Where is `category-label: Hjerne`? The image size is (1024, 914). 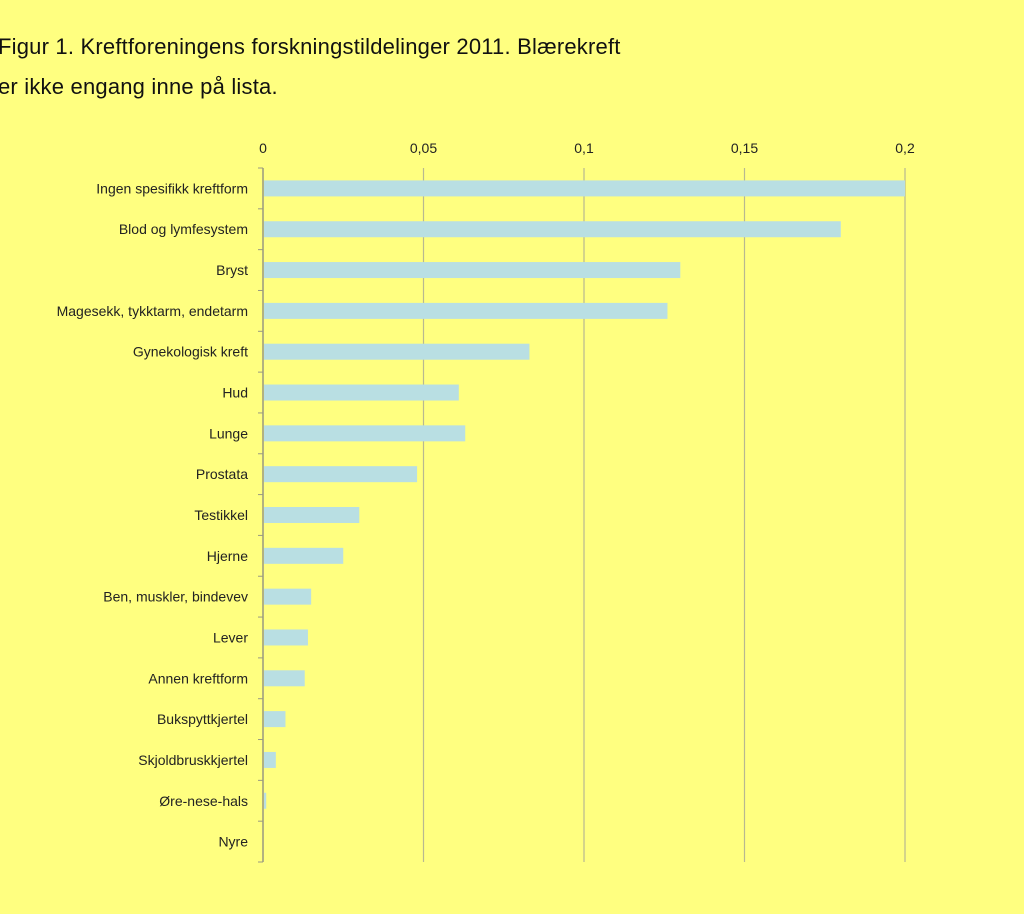 category-label: Hjerne is located at coordinates (227, 556).